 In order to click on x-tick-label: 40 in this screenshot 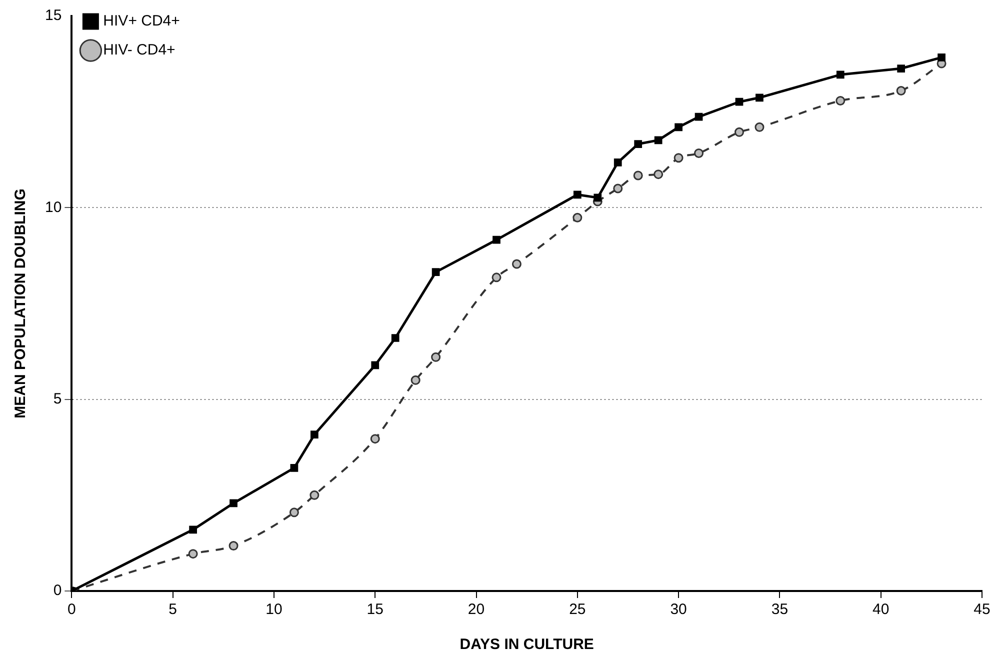, I will do `click(881, 609)`.